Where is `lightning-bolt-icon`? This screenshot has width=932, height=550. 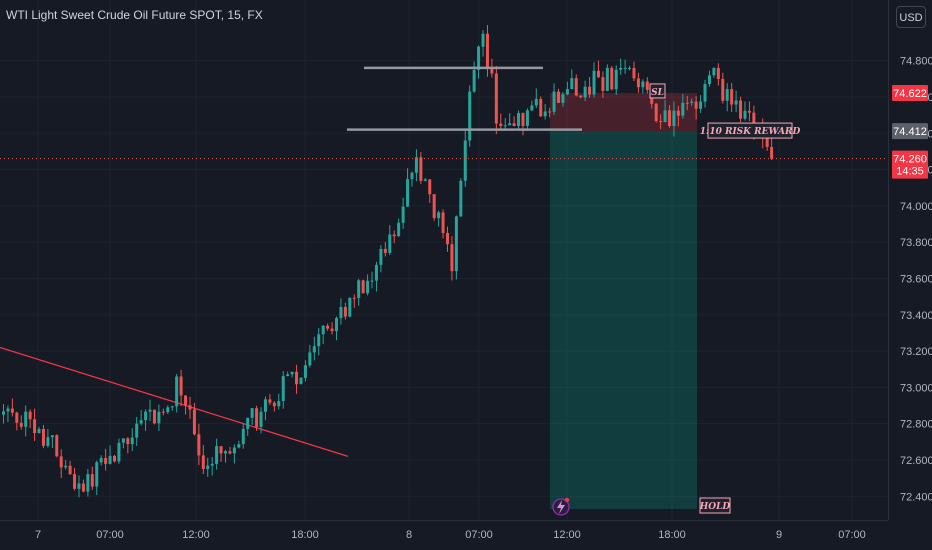 lightning-bolt-icon is located at coordinates (561, 507).